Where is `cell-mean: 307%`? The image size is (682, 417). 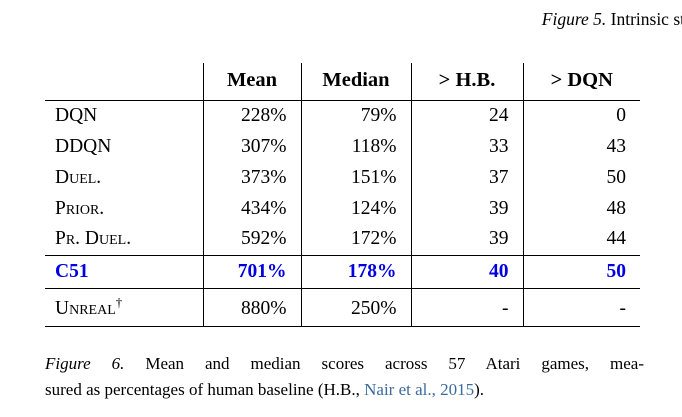
cell-mean: 307% is located at coordinates (251, 146).